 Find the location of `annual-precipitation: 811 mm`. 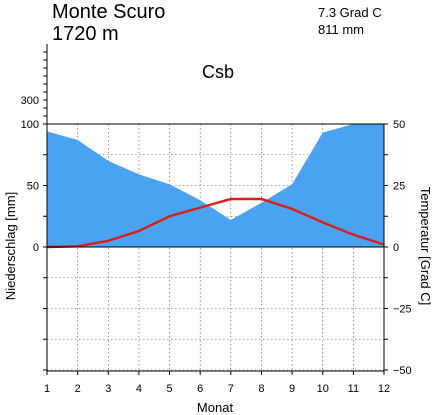

annual-precipitation: 811 mm is located at coordinates (341, 29).